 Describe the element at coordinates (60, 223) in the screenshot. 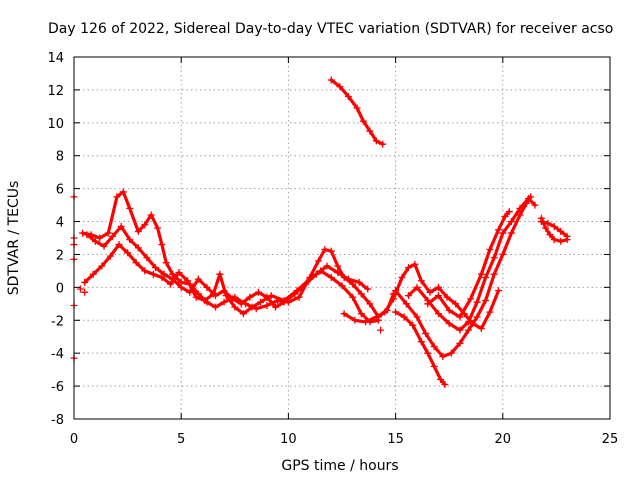

I see `y-tick-label: 4` at that location.